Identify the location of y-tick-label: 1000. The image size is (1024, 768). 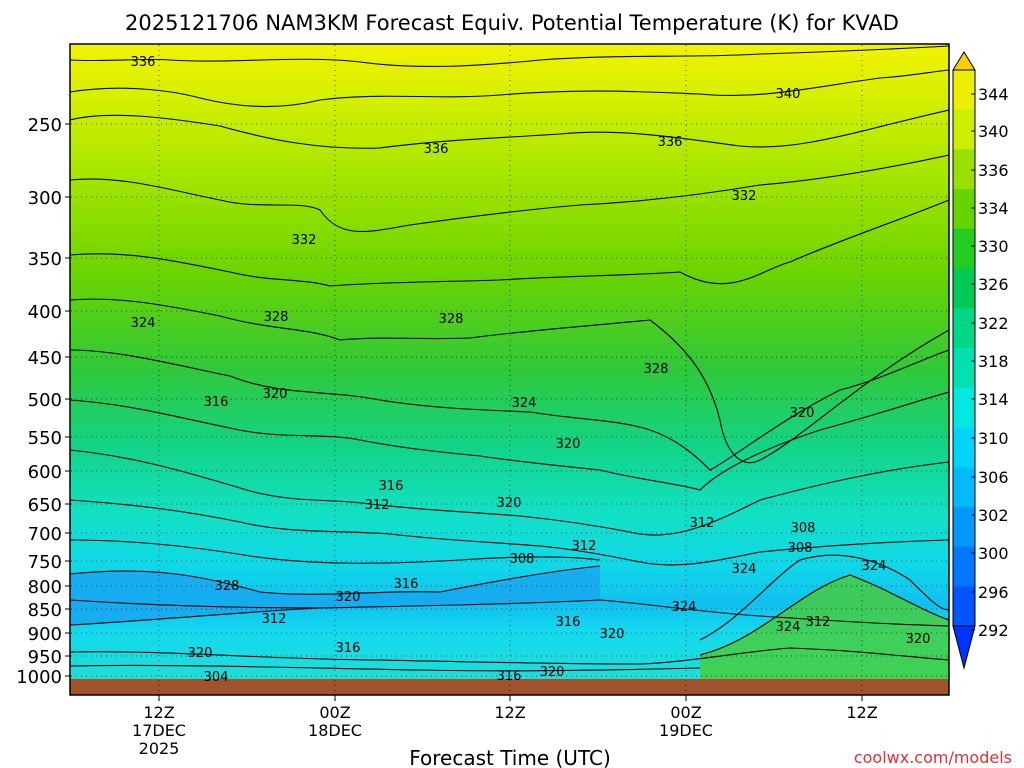
(39, 677).